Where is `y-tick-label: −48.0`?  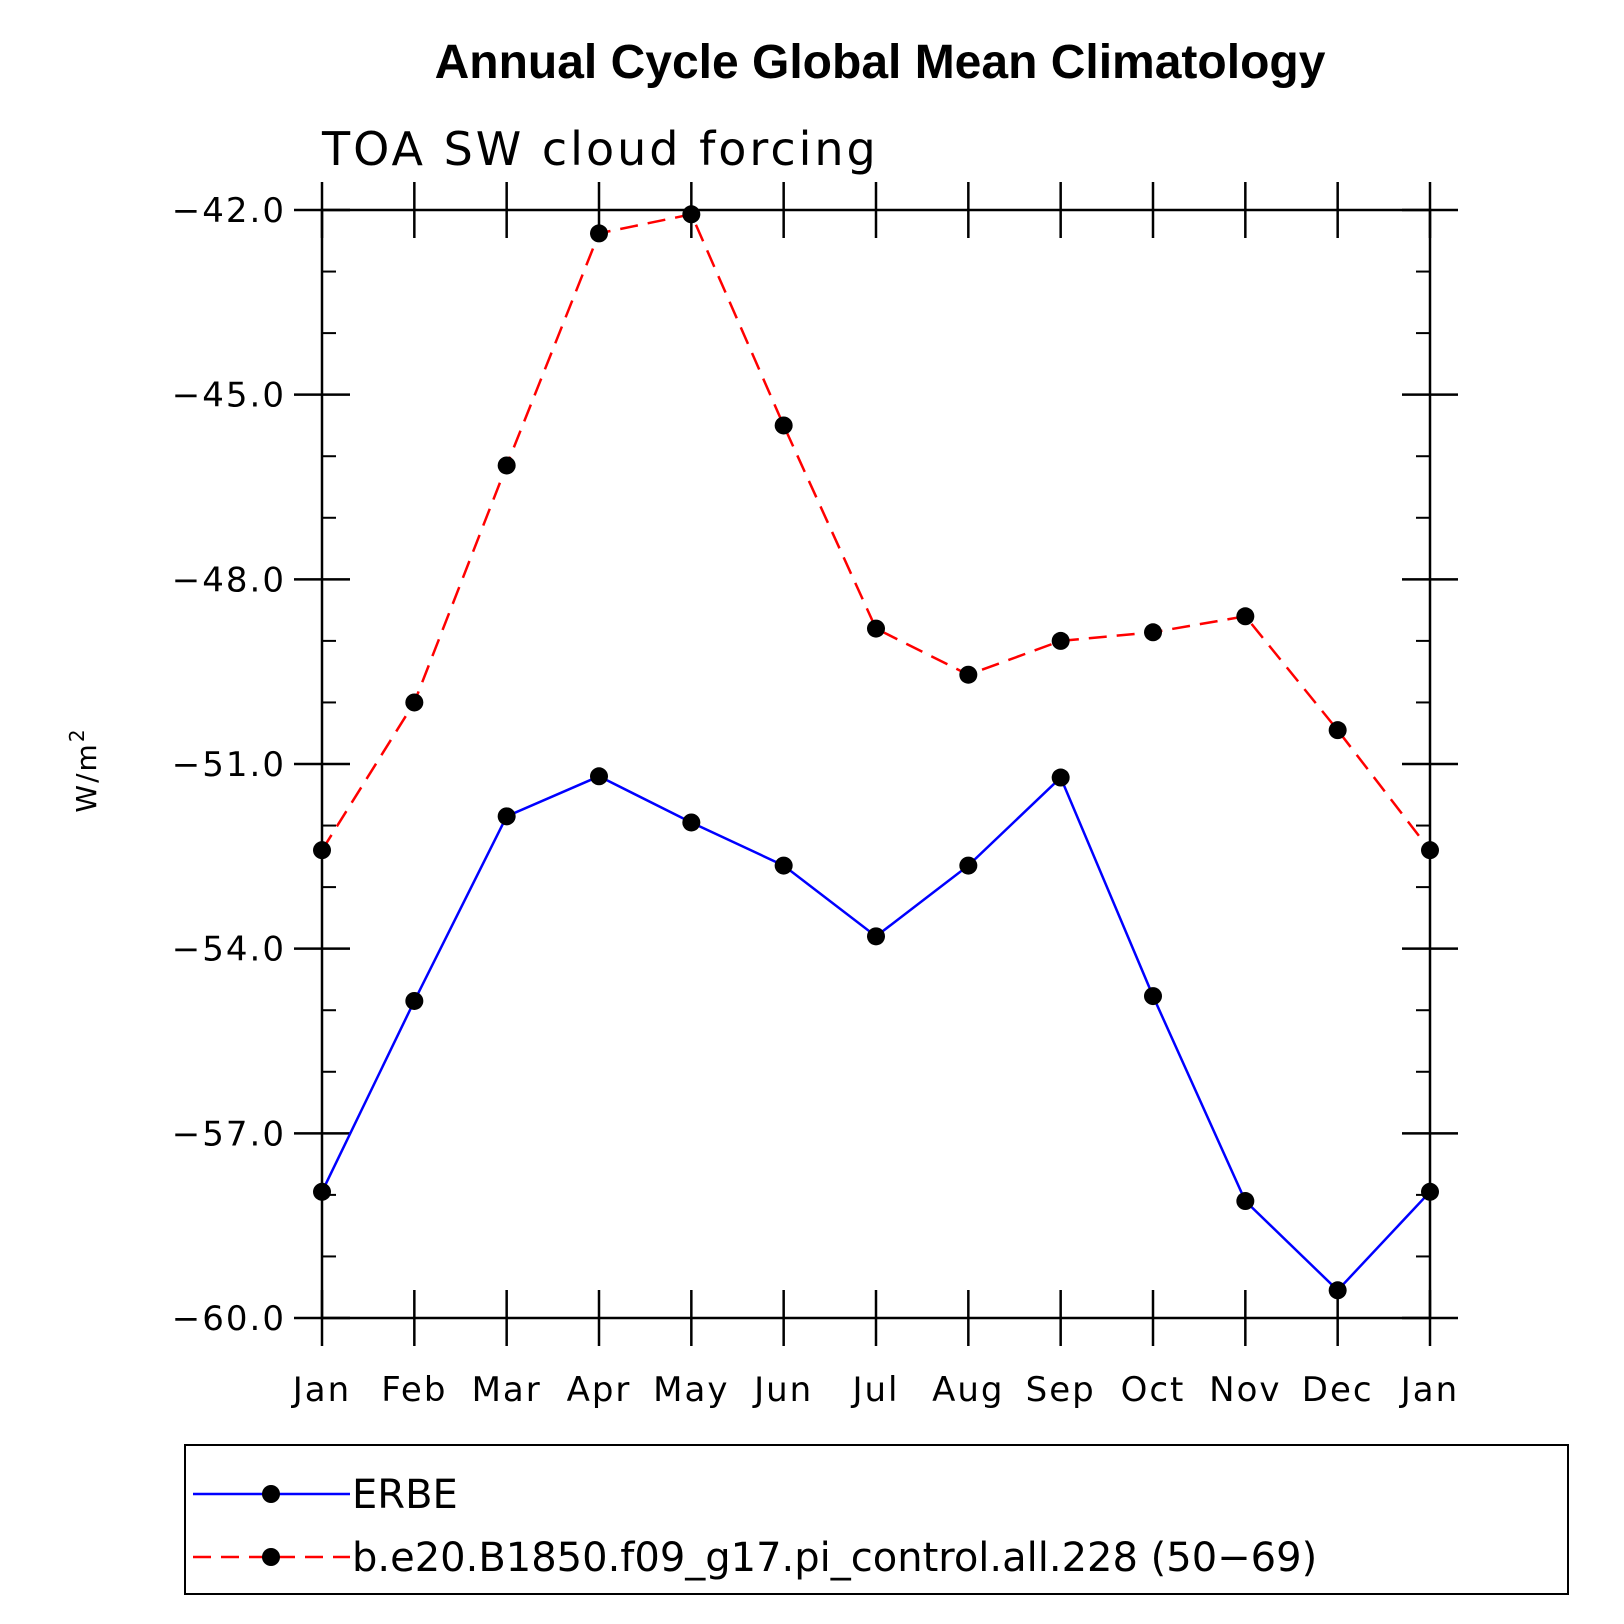
y-tick-label: −48.0 is located at coordinates (229, 580).